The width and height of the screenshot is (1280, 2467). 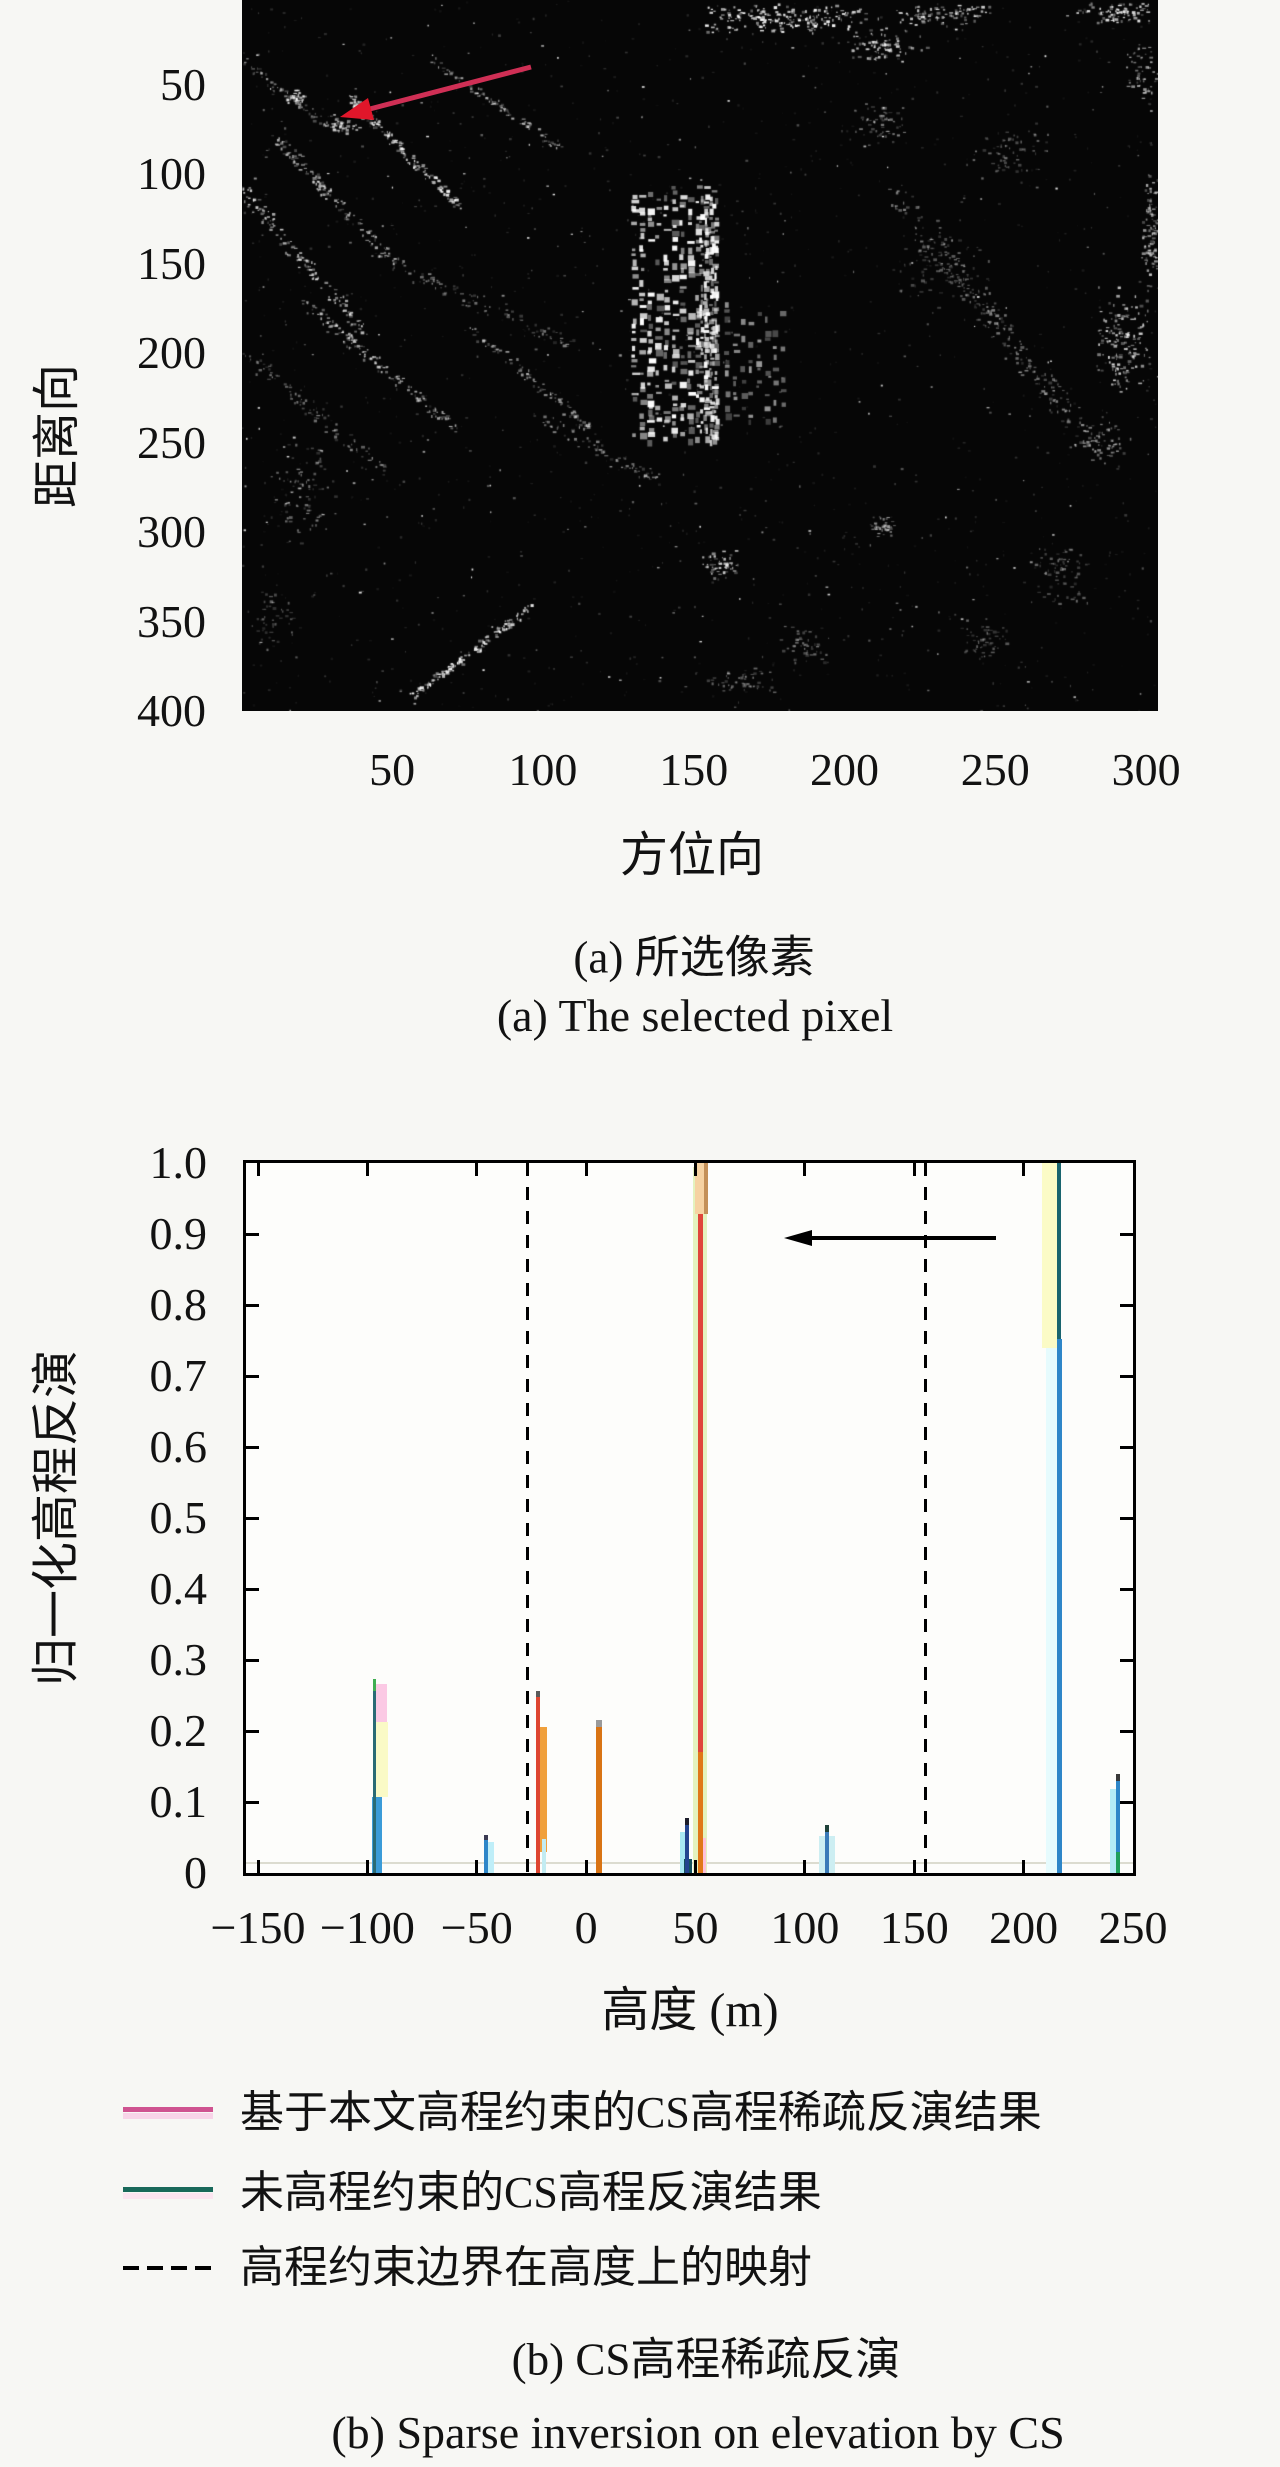 What do you see at coordinates (195, 1872) in the screenshot?
I see `y-tick-label: 0` at bounding box center [195, 1872].